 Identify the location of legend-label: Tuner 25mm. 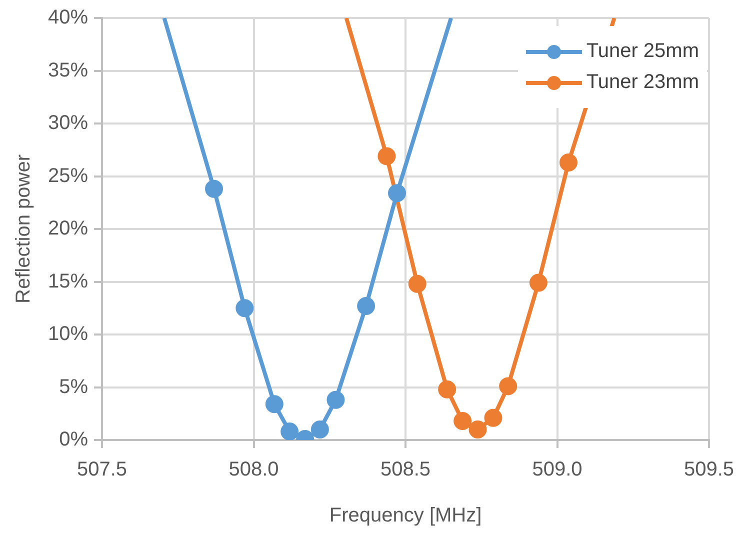
(642, 51).